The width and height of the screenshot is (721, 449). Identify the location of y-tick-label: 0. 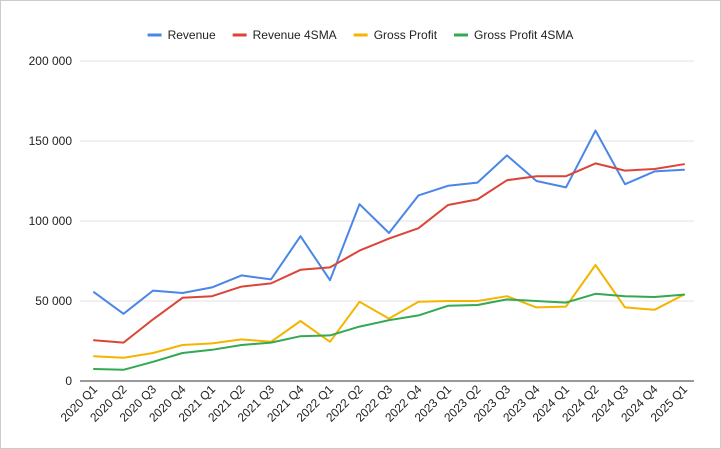
(68, 381).